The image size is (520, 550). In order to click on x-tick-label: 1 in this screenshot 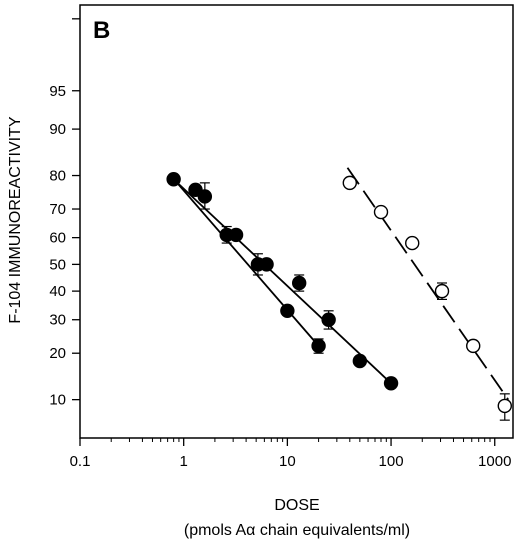, I will do `click(184, 461)`.